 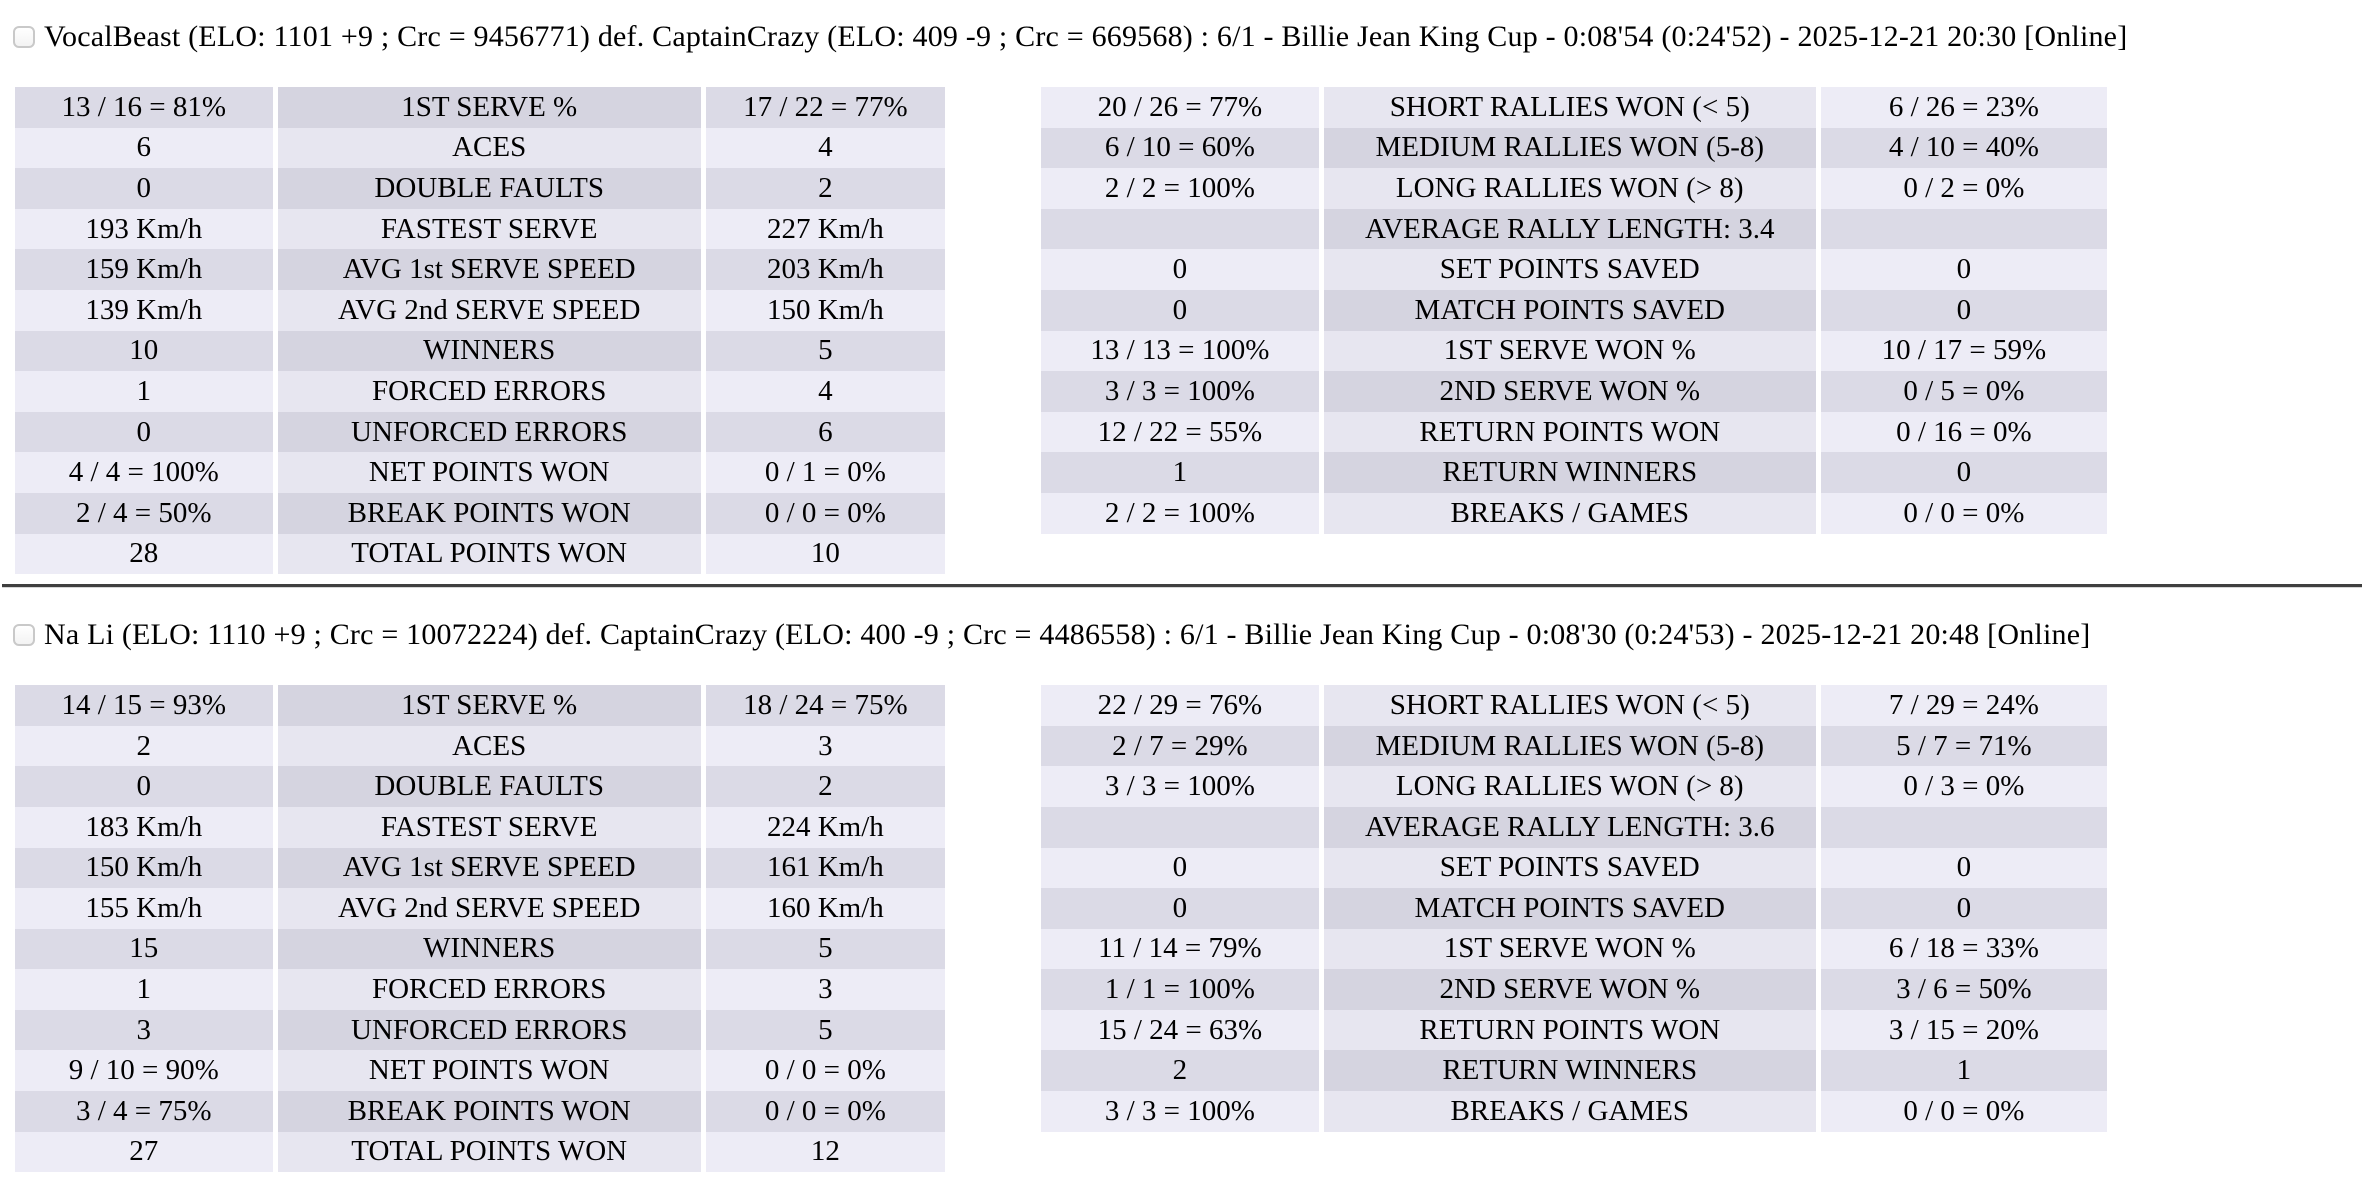 I want to click on winner-stat-value: 139 Km/h, so click(x=144, y=310).